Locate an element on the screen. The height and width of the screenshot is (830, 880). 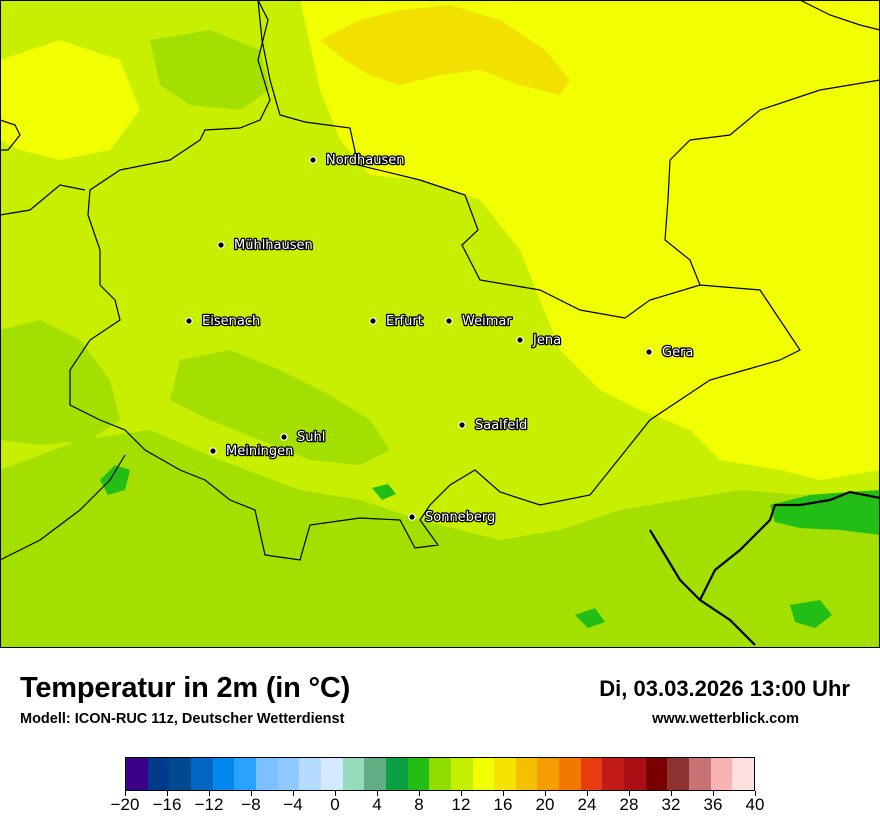
city-label: Weimar is located at coordinates (487, 321).